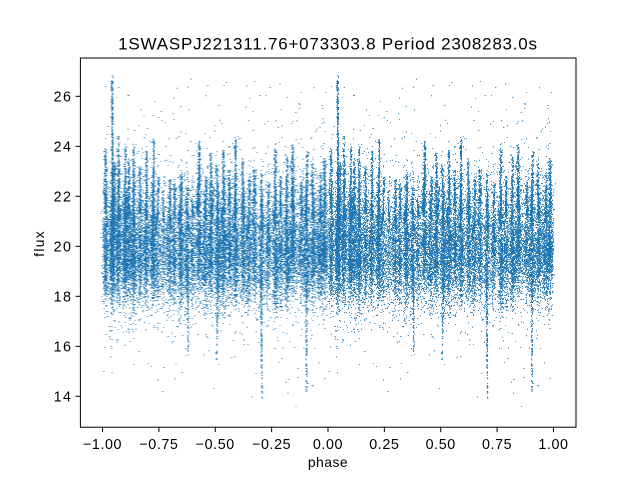  What do you see at coordinates (328, 445) in the screenshot?
I see `svg-text: 0.00` at bounding box center [328, 445].